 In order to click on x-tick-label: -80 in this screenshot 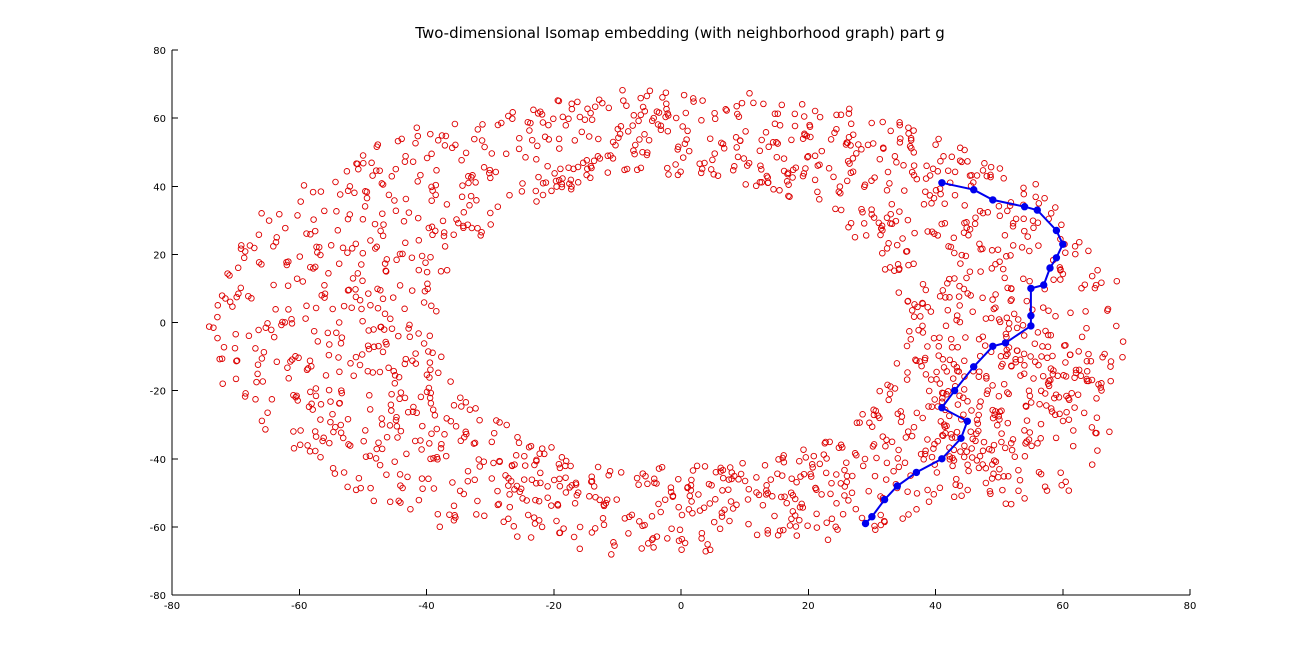, I will do `click(172, 606)`.